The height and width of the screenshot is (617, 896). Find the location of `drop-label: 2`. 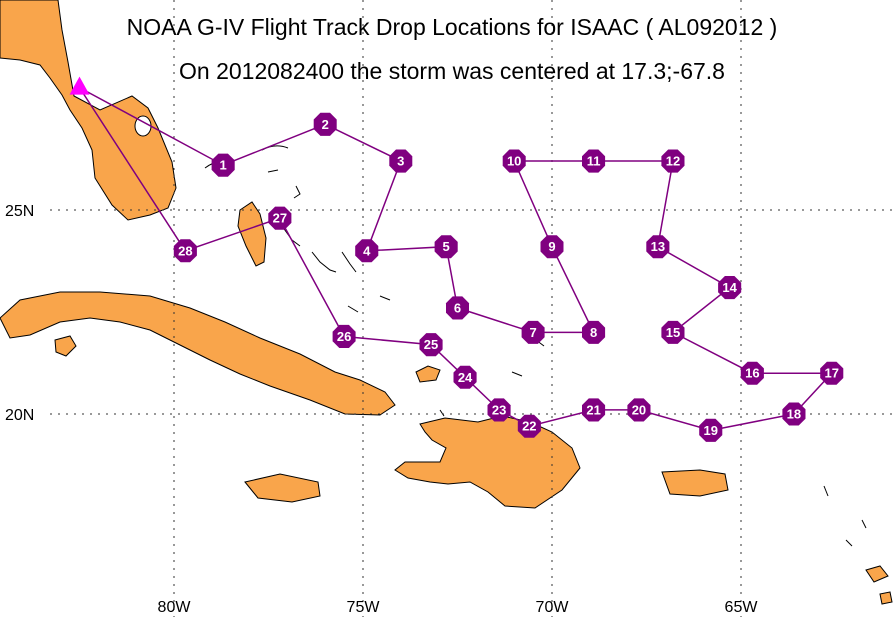

drop-label: 2 is located at coordinates (325, 124).